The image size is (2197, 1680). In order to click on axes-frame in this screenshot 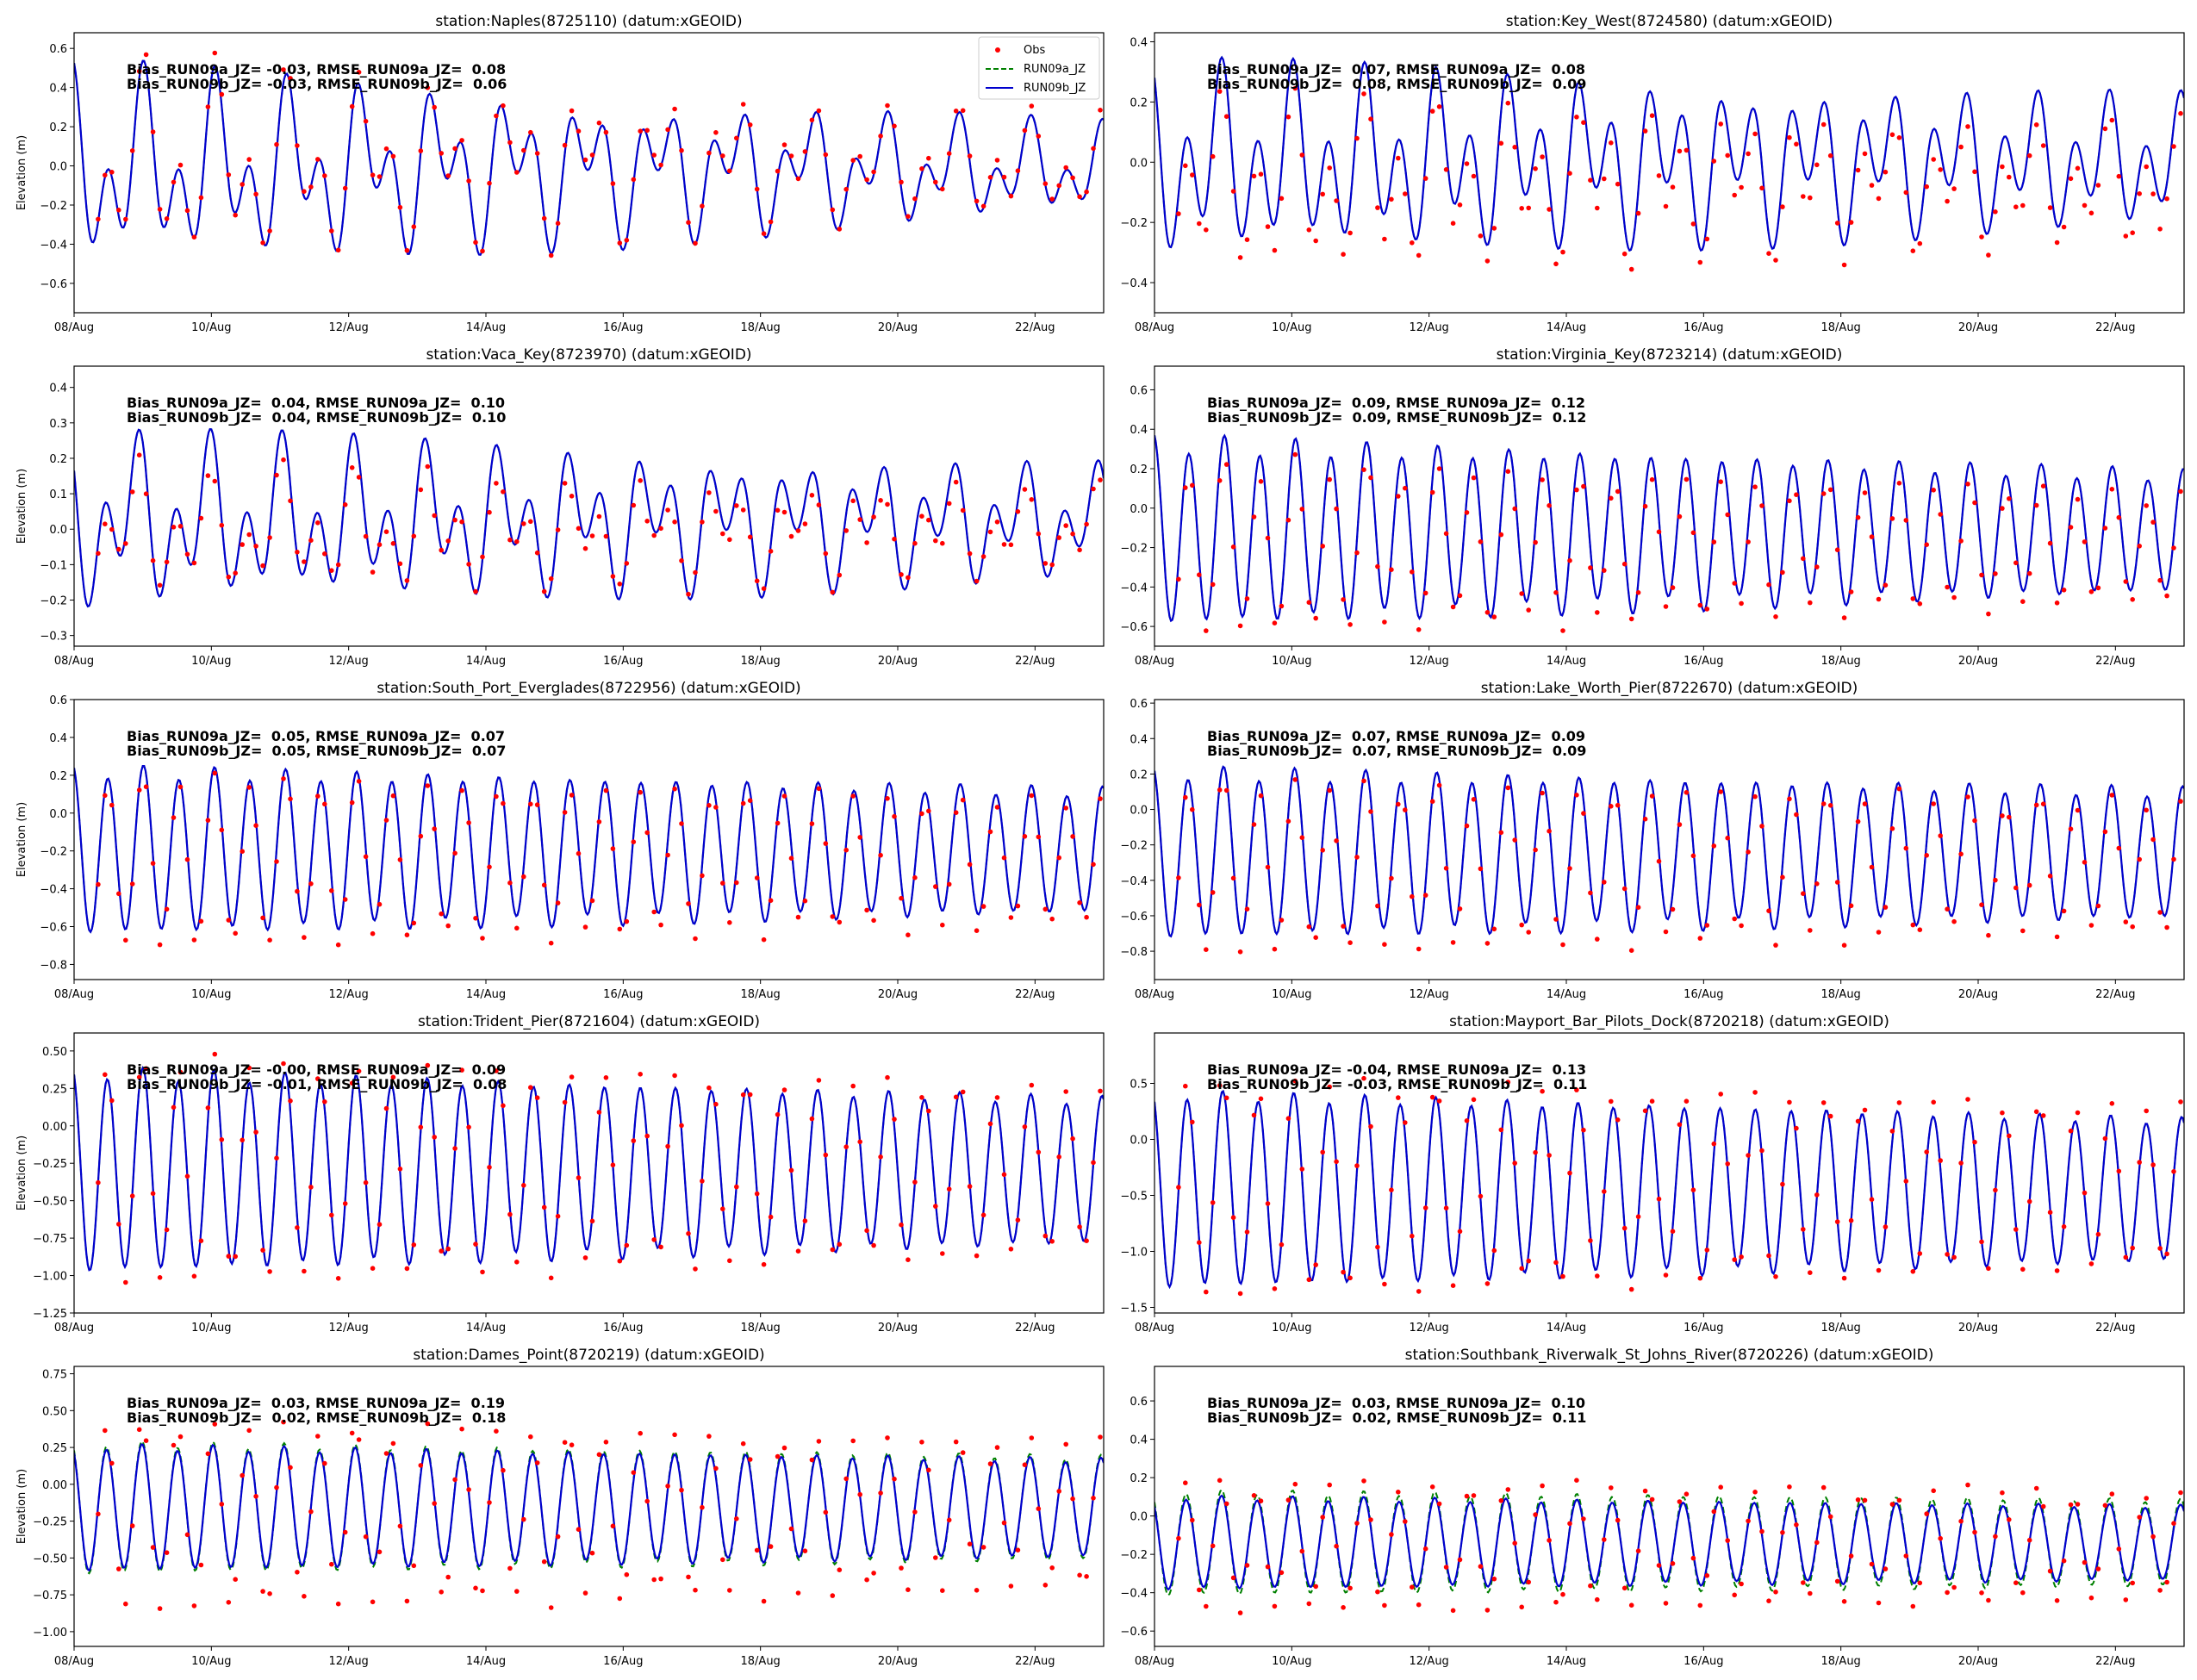, I will do `click(1669, 1507)`.